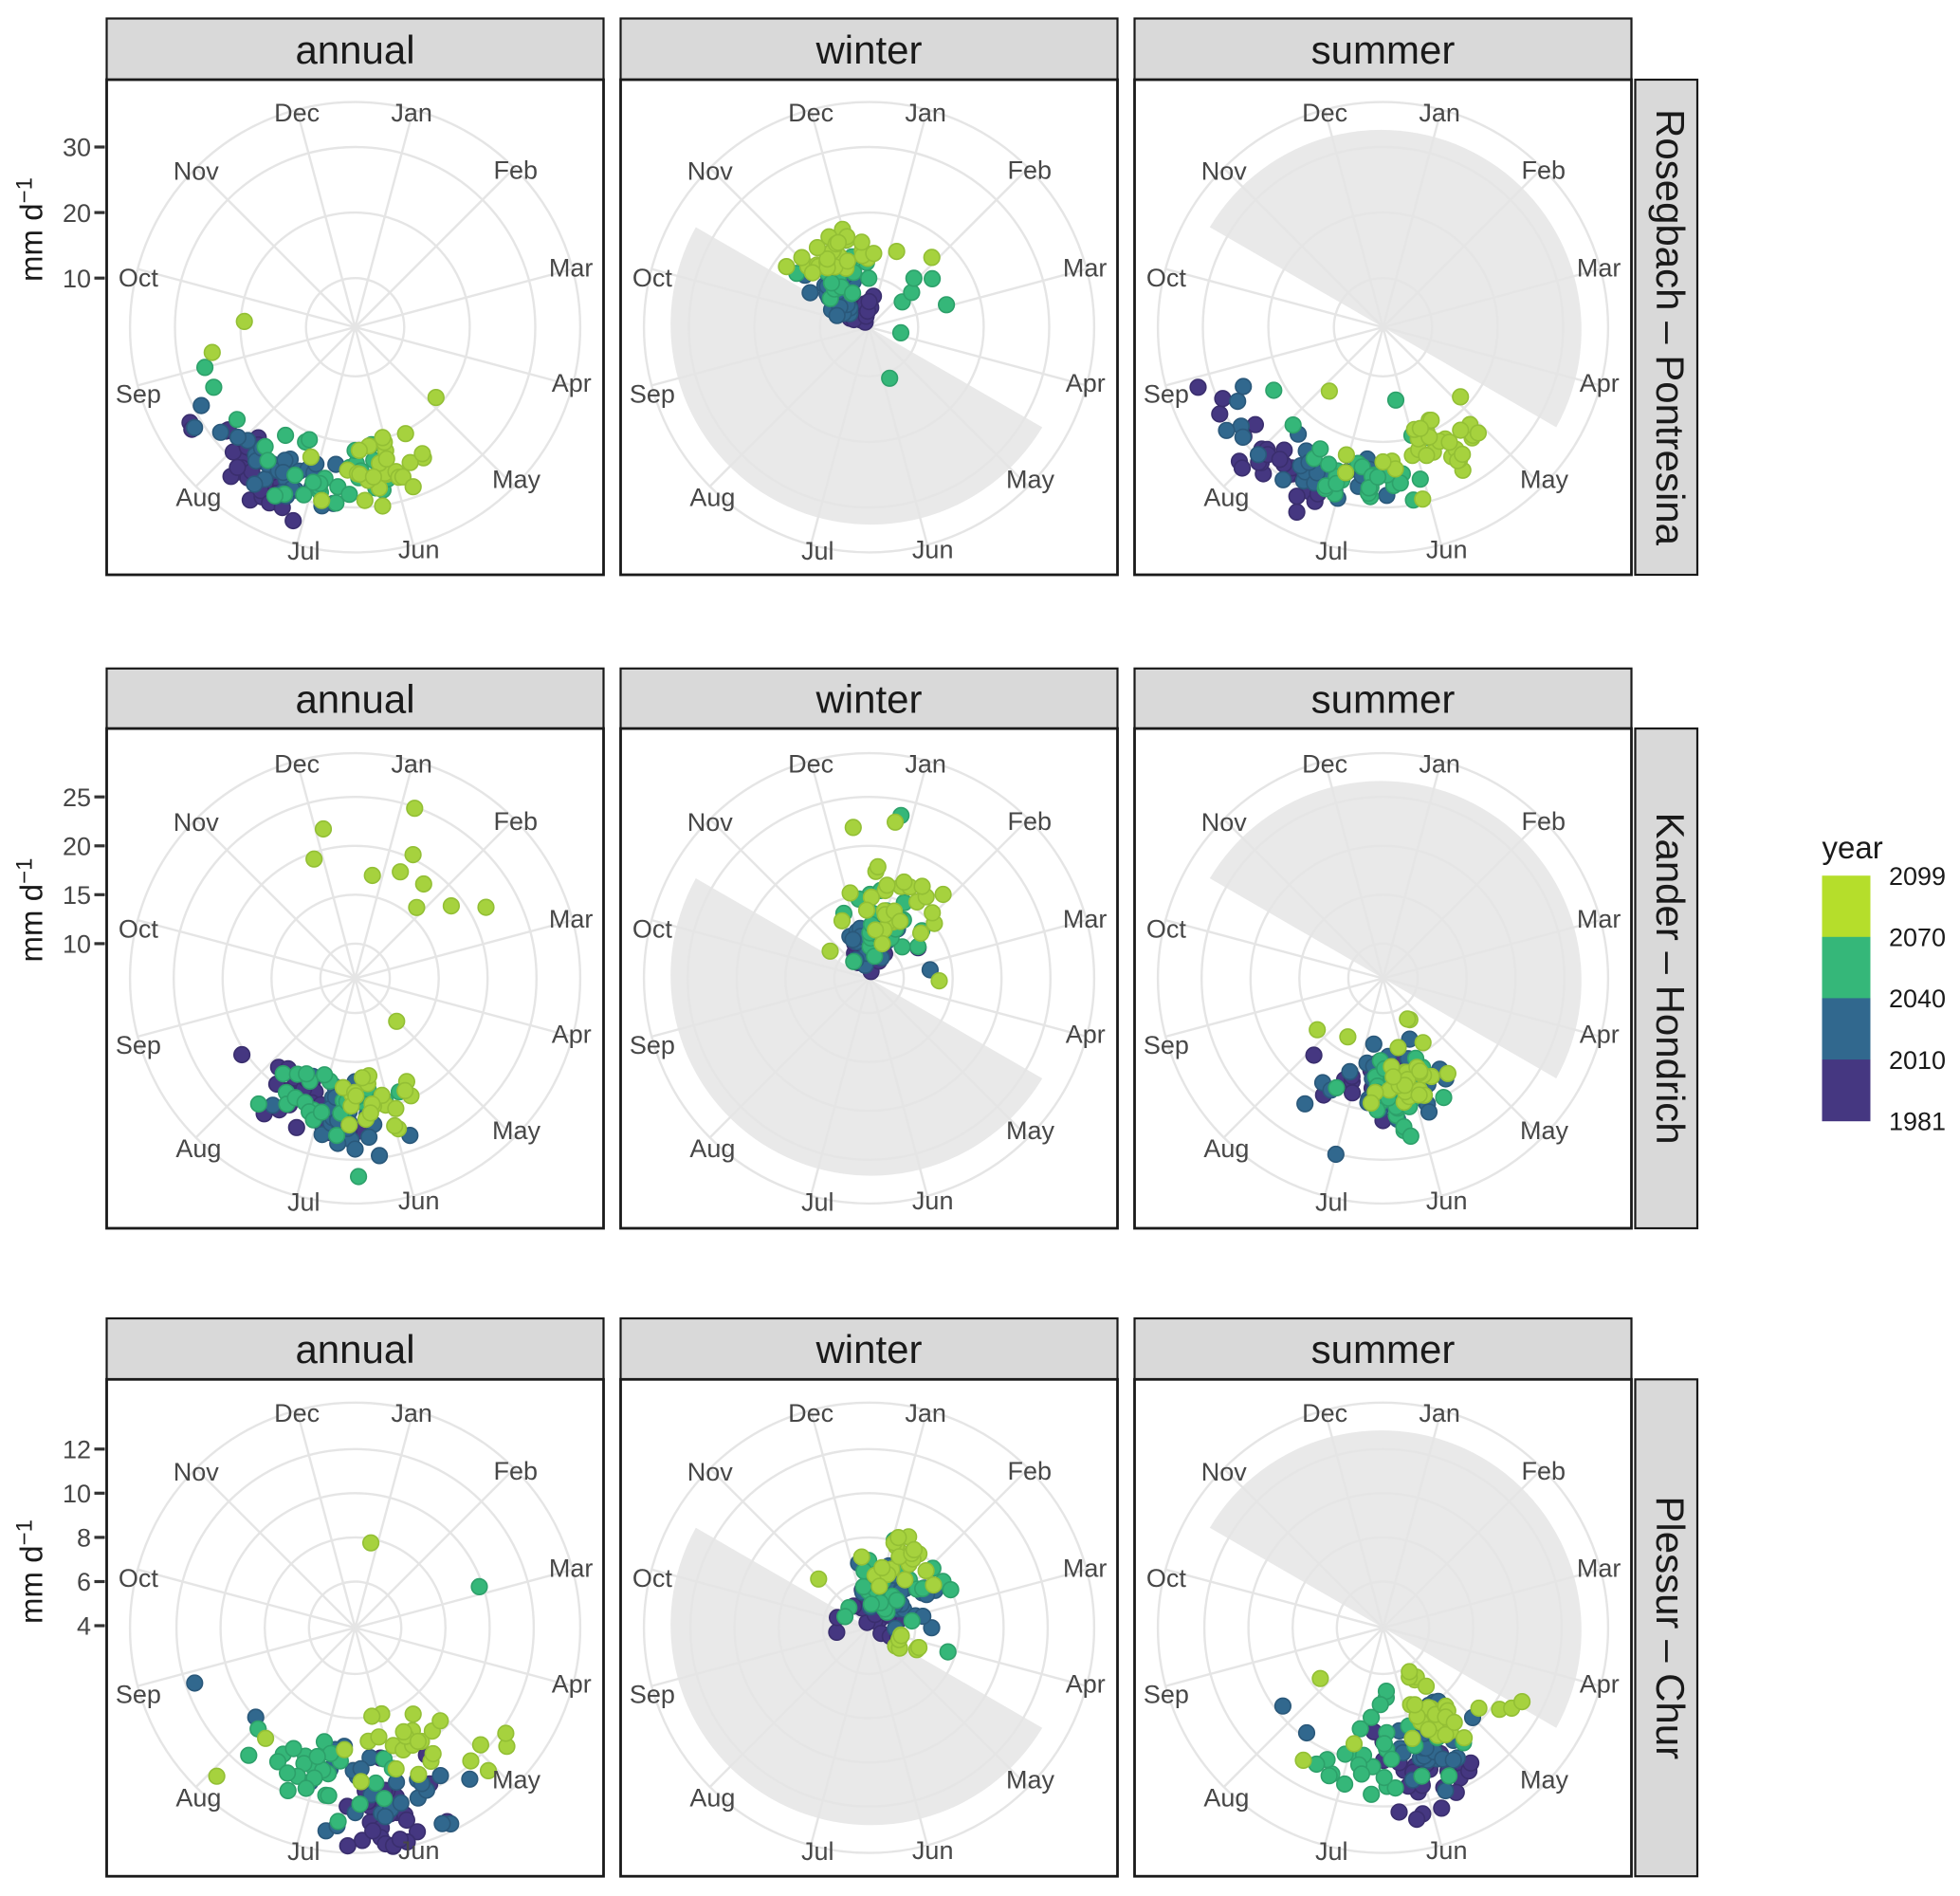  I want to click on svg-text: Plessur – Chur, so click(1670, 1627).